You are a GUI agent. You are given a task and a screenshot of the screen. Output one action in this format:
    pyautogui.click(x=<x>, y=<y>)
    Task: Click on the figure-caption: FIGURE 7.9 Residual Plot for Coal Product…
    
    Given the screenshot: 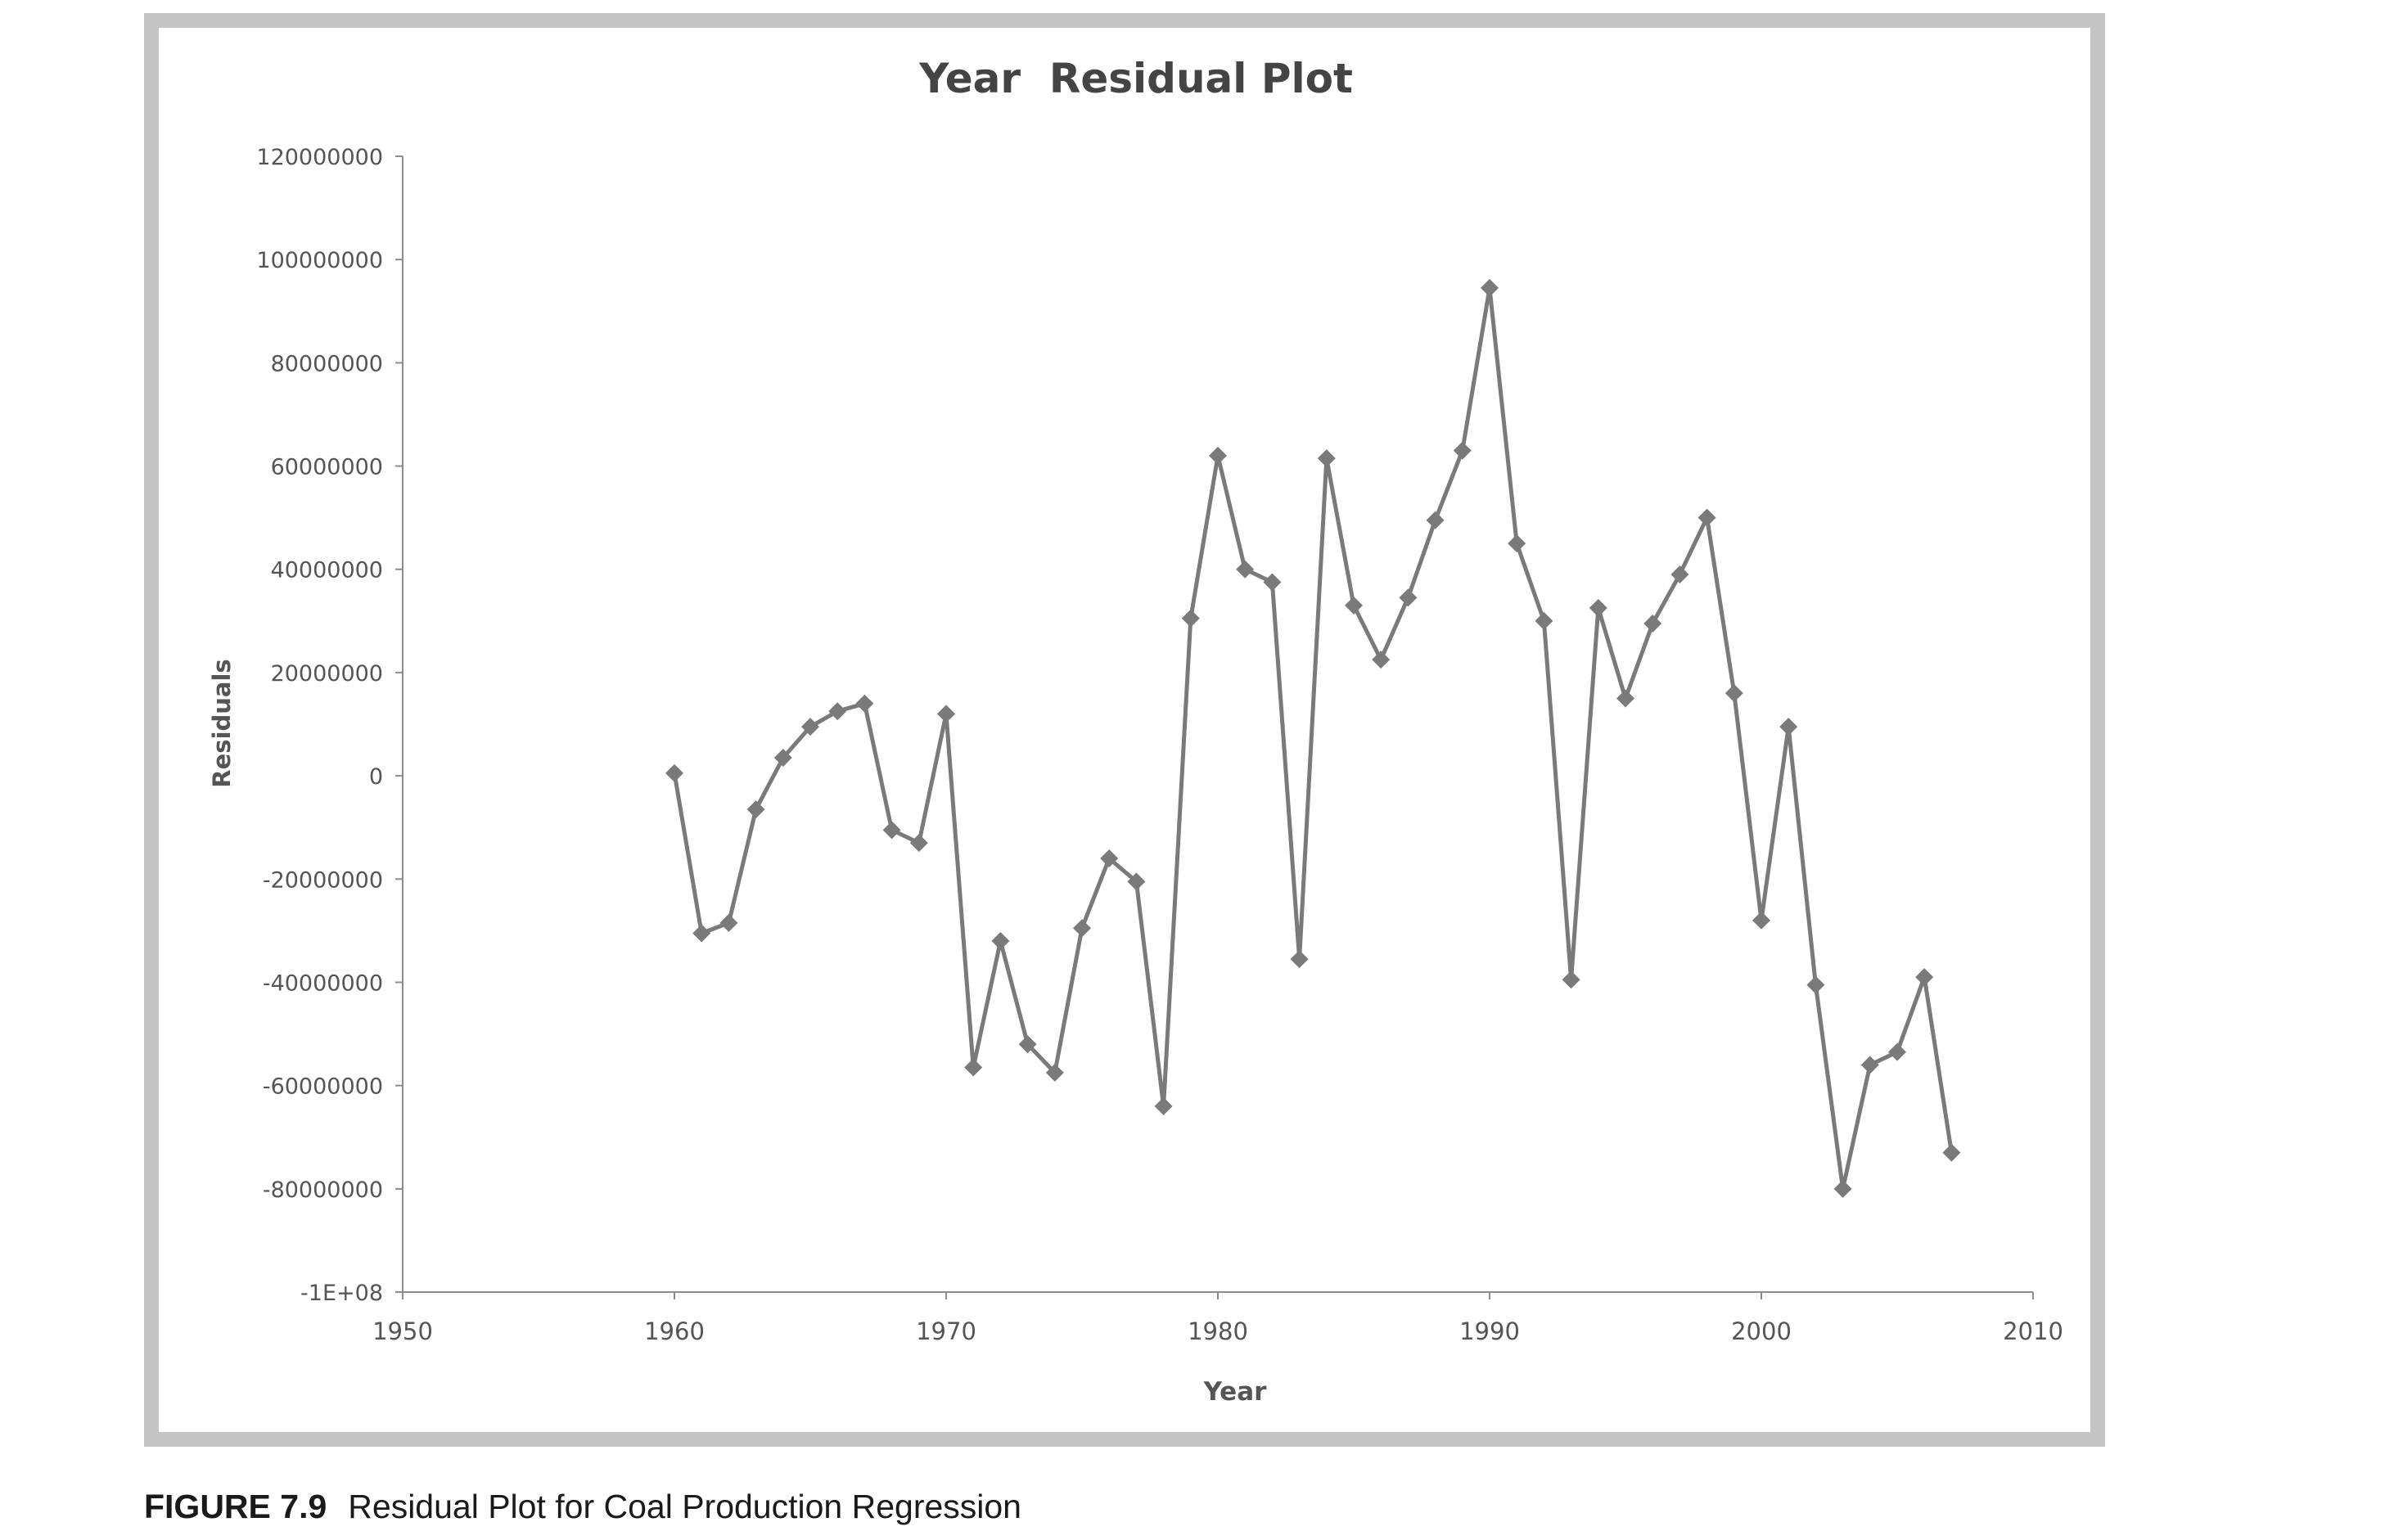 What is the action you would take?
    pyautogui.click(x=582, y=1507)
    